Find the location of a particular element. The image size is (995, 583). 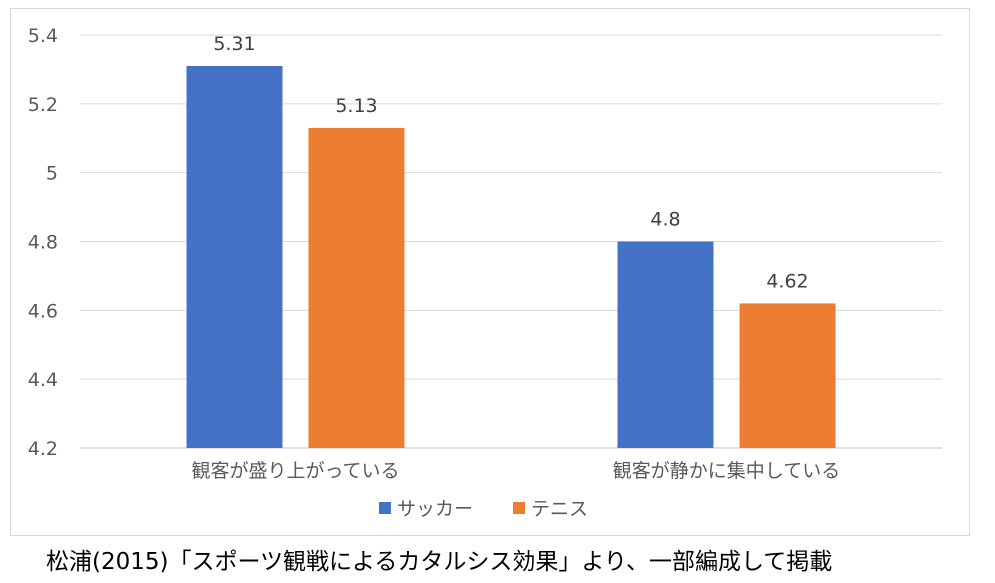

y-tick-label: 4.2 is located at coordinates (43, 449).